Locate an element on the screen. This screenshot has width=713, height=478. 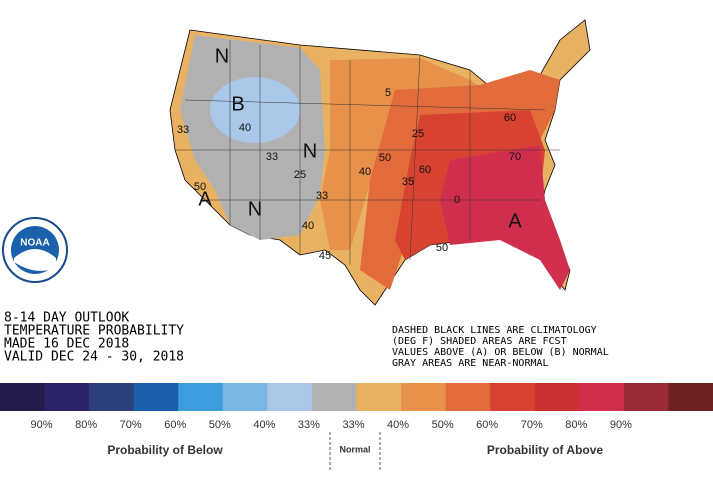
contour-label: 70 is located at coordinates (515, 157).